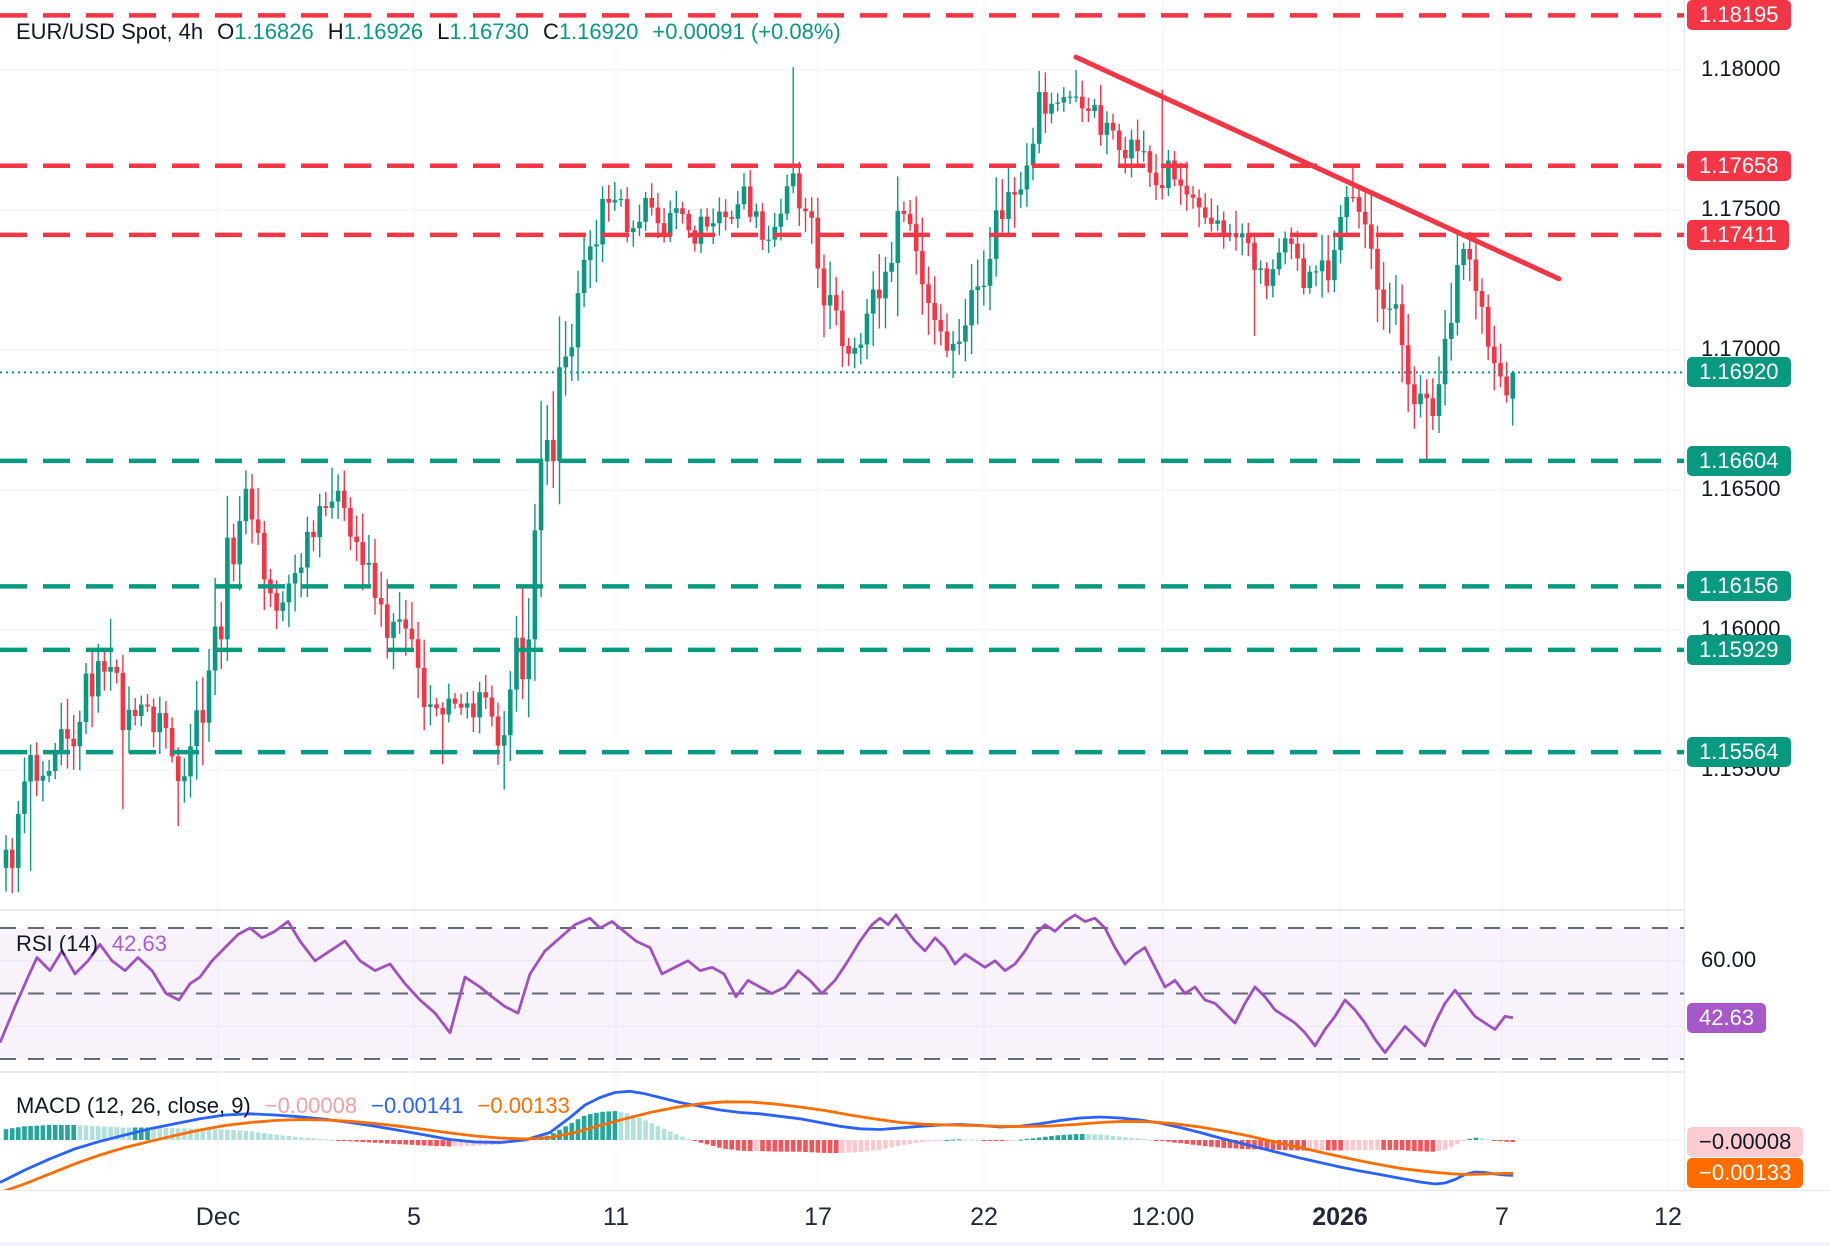  What do you see at coordinates (1502, 1217) in the screenshot?
I see `time-axis-label: 7` at bounding box center [1502, 1217].